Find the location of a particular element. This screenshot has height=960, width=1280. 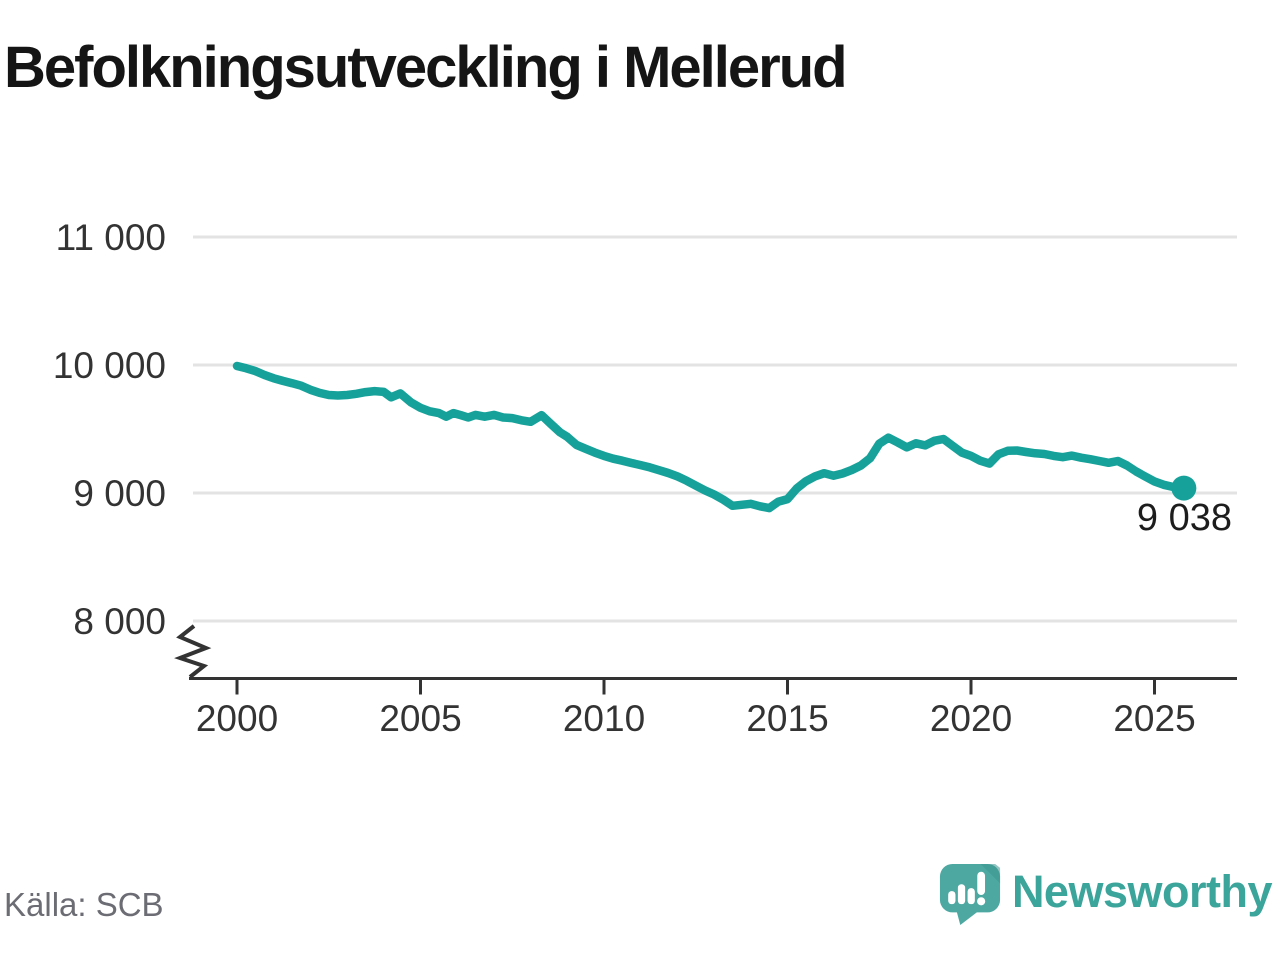

x-tick-label: 2020 is located at coordinates (971, 718).